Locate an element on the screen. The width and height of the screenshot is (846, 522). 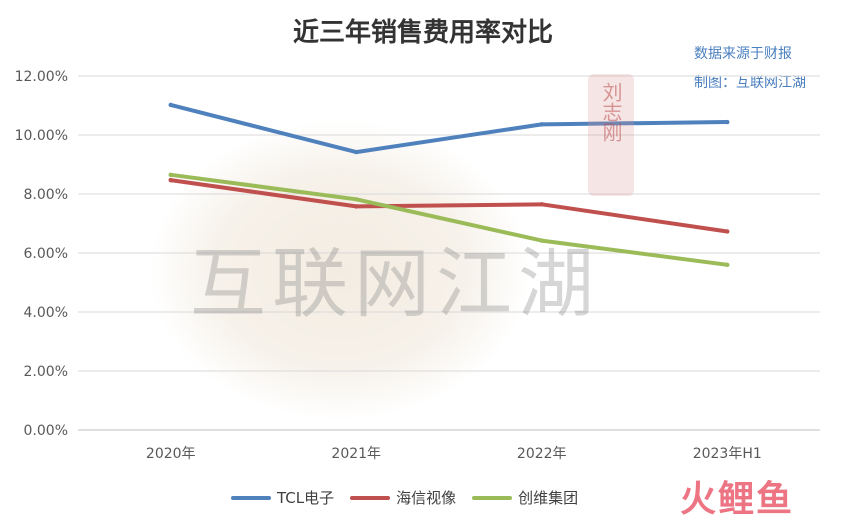
x-tick-label: 2023年H1 is located at coordinates (727, 454).